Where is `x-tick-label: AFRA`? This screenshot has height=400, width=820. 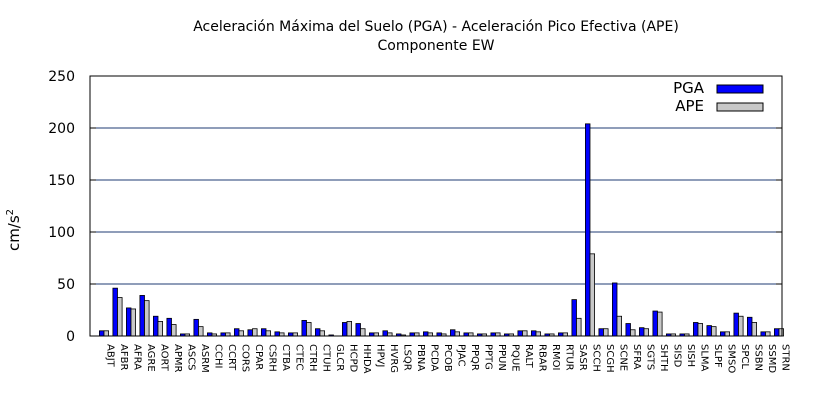 x-tick-label: AFRA is located at coordinates (137, 357).